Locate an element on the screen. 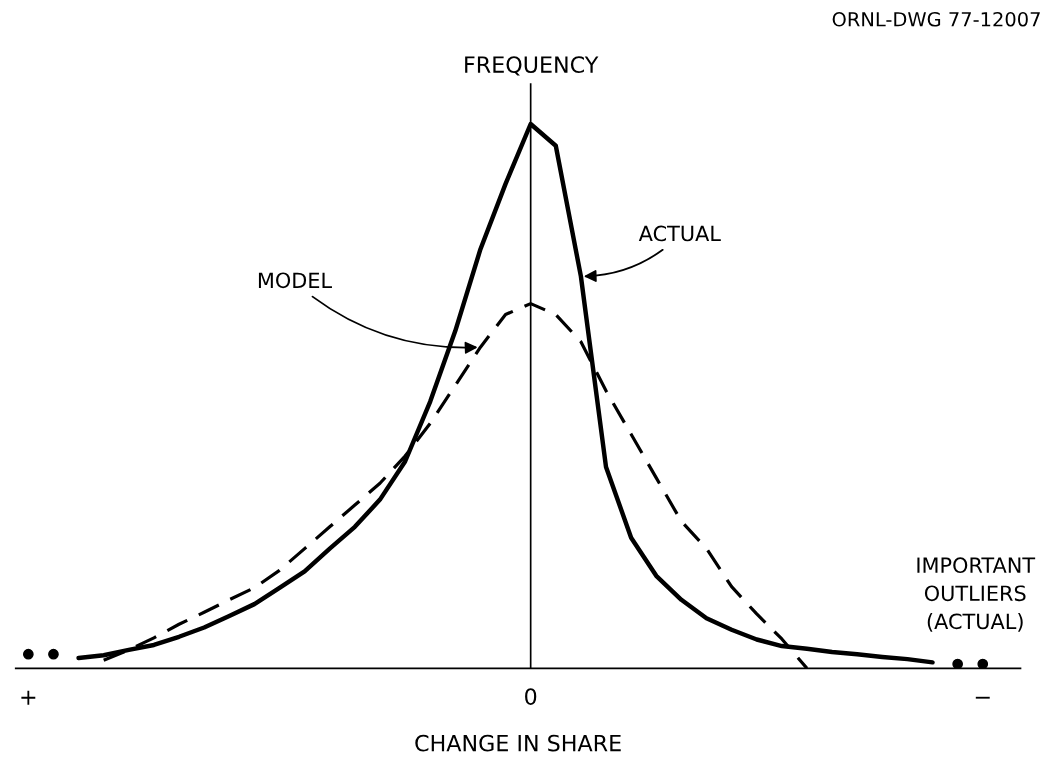 Image resolution: width=1052 pixels, height=770 pixels. x-tick-label: − is located at coordinates (982, 697).